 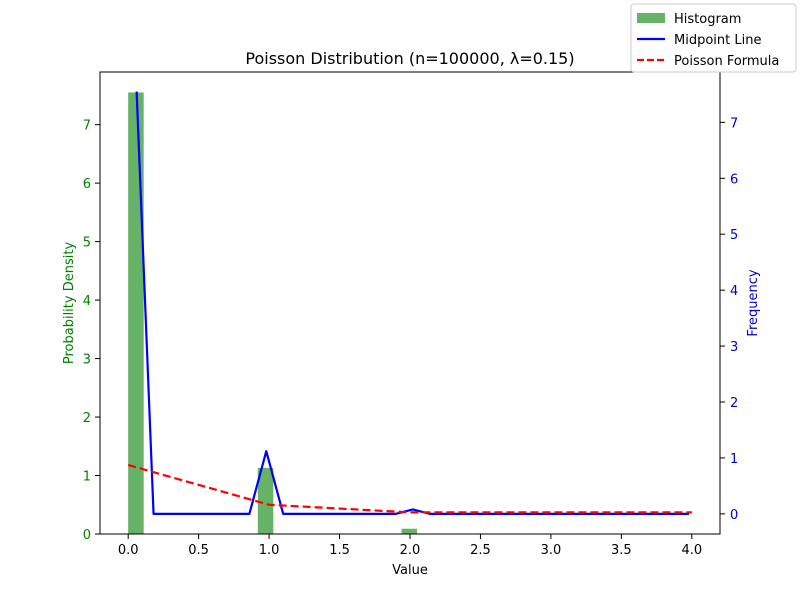 I want to click on left-y-tick-label: 7, so click(x=87, y=126).